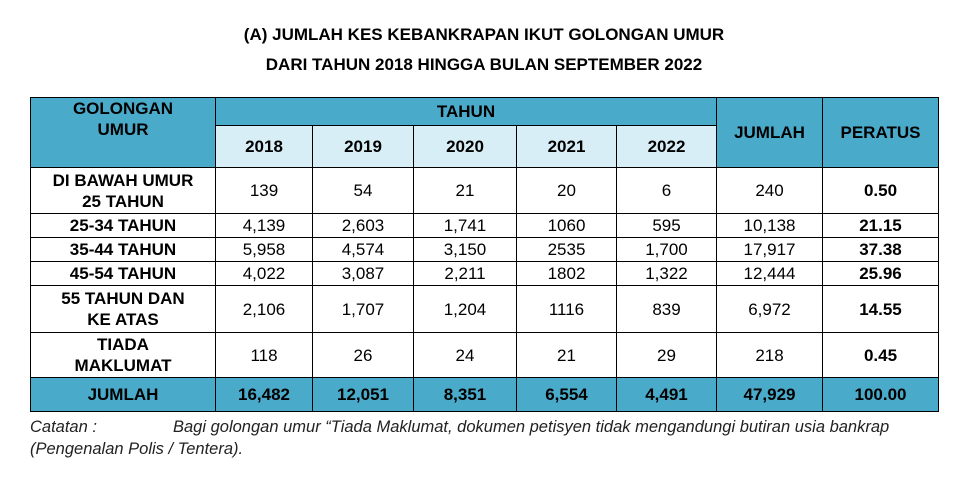 Image resolution: width=972 pixels, height=481 pixels. Describe the element at coordinates (666, 355) in the screenshot. I see `table-cell: 29` at that location.